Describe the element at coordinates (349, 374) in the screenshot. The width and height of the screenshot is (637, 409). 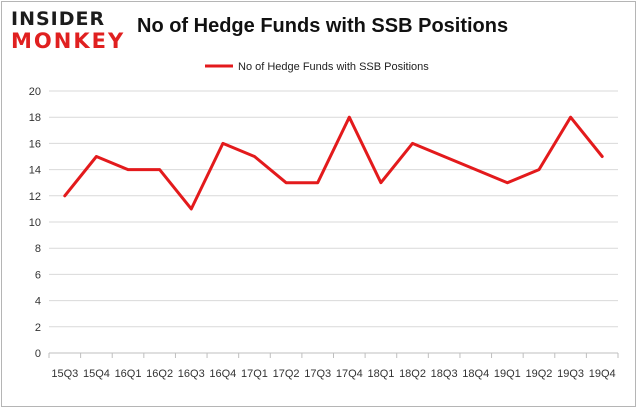
I see `x-tick-label: 17Q4` at that location.